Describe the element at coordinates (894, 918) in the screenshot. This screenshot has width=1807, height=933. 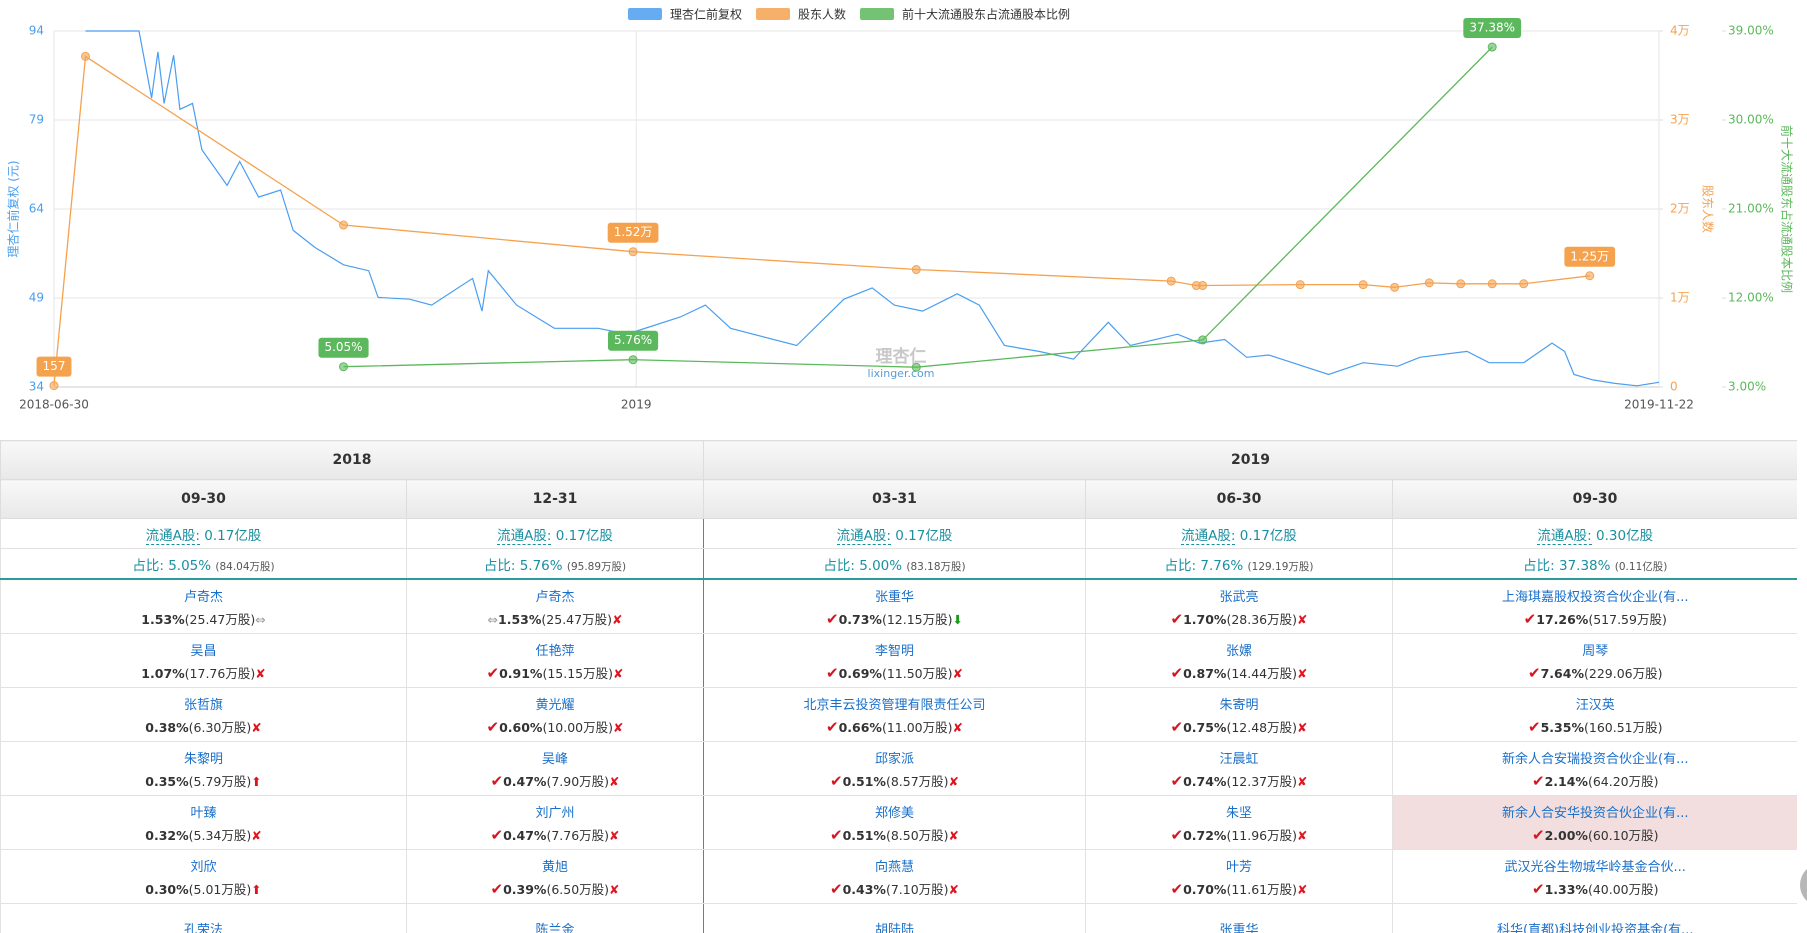
I see `holder-cell: 胡陆陆` at that location.